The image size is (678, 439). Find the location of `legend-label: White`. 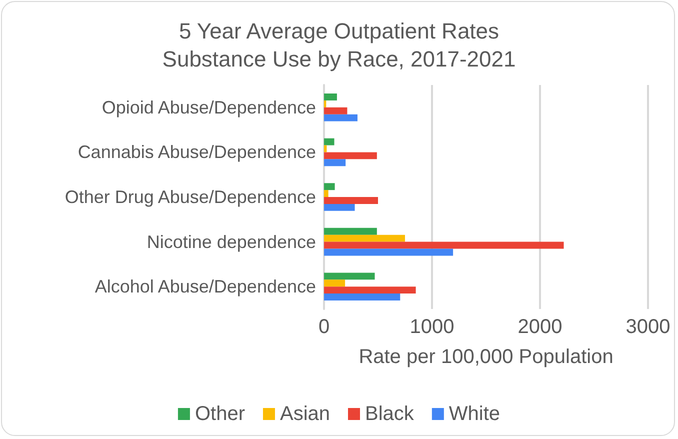

legend-label: White is located at coordinates (474, 414).